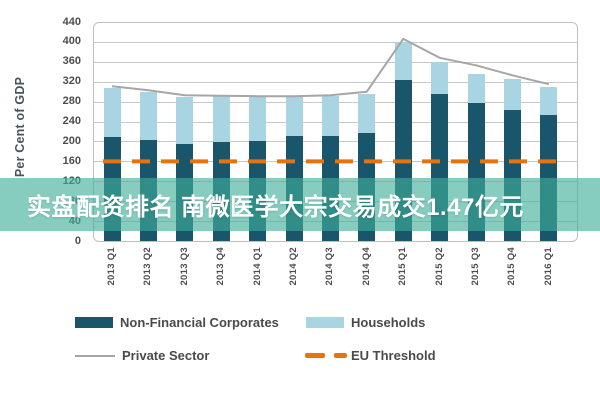  What do you see at coordinates (95, 355) in the screenshot?
I see `private-sector-line-swatch` at bounding box center [95, 355].